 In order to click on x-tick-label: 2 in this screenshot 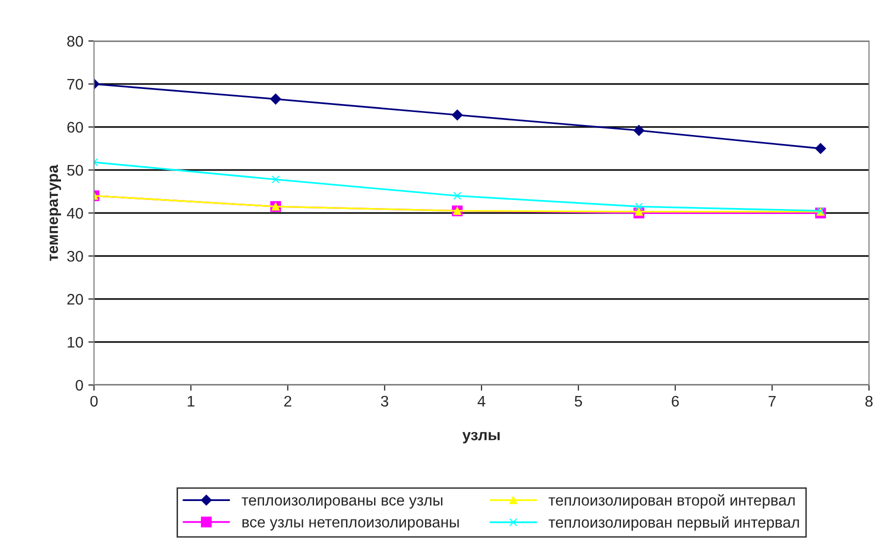, I will do `click(288, 401)`.